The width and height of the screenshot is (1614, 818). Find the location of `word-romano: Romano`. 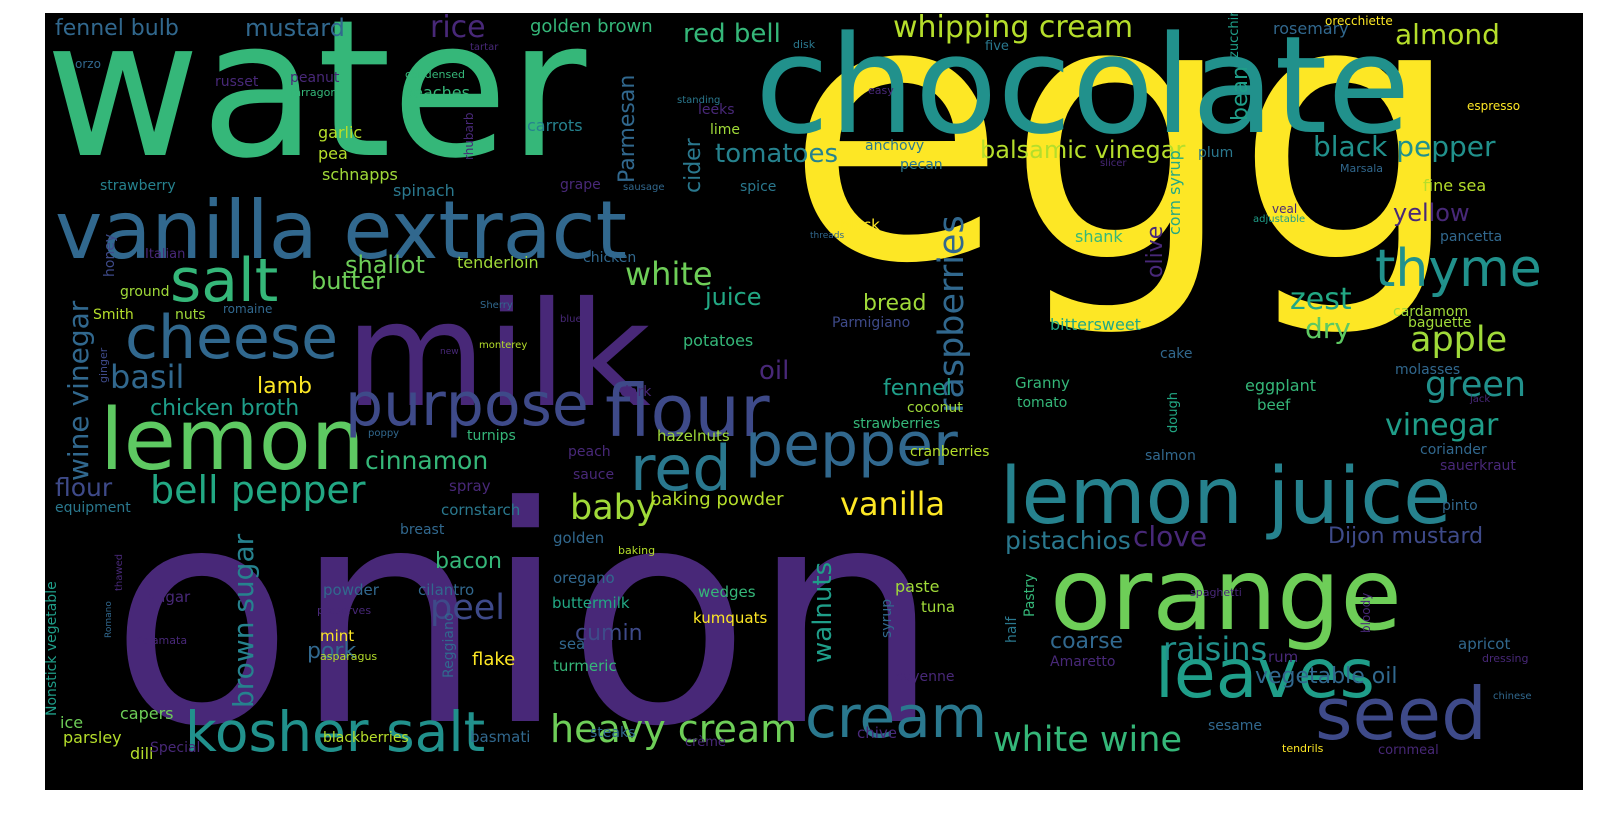

word-romano: Romano is located at coordinates (109, 619).